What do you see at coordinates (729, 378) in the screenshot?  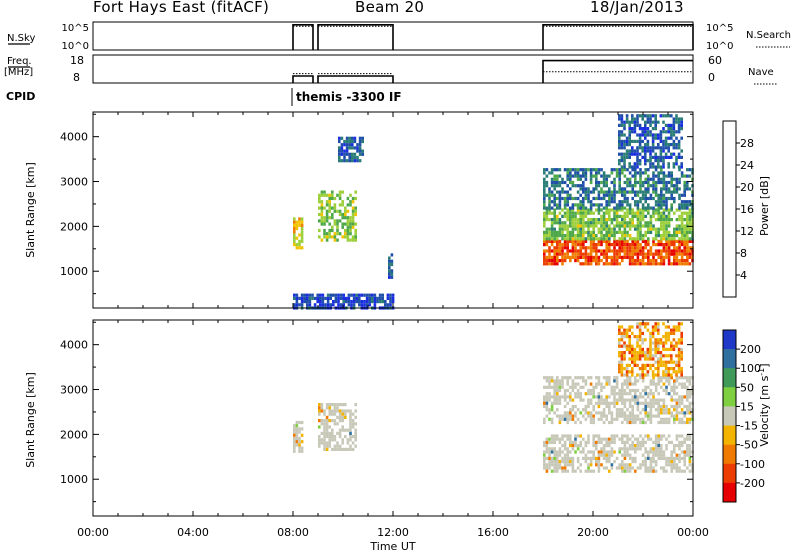 I see `velocity-colorbar-swatch` at bounding box center [729, 378].